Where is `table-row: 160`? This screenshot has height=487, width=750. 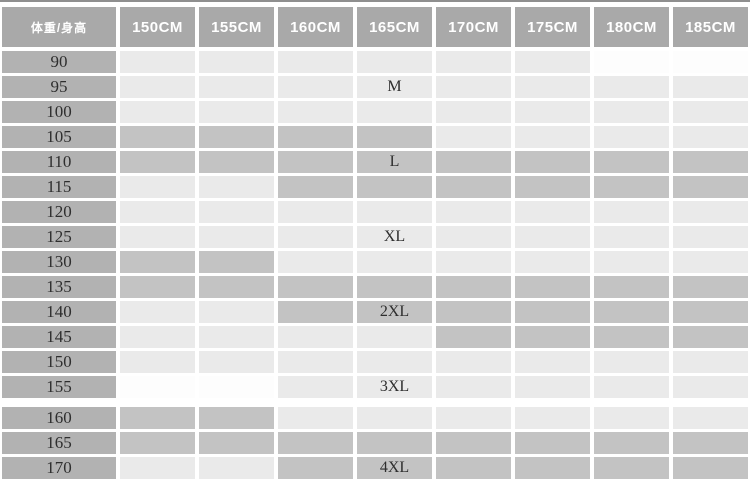
table-row: 160 is located at coordinates (375, 418).